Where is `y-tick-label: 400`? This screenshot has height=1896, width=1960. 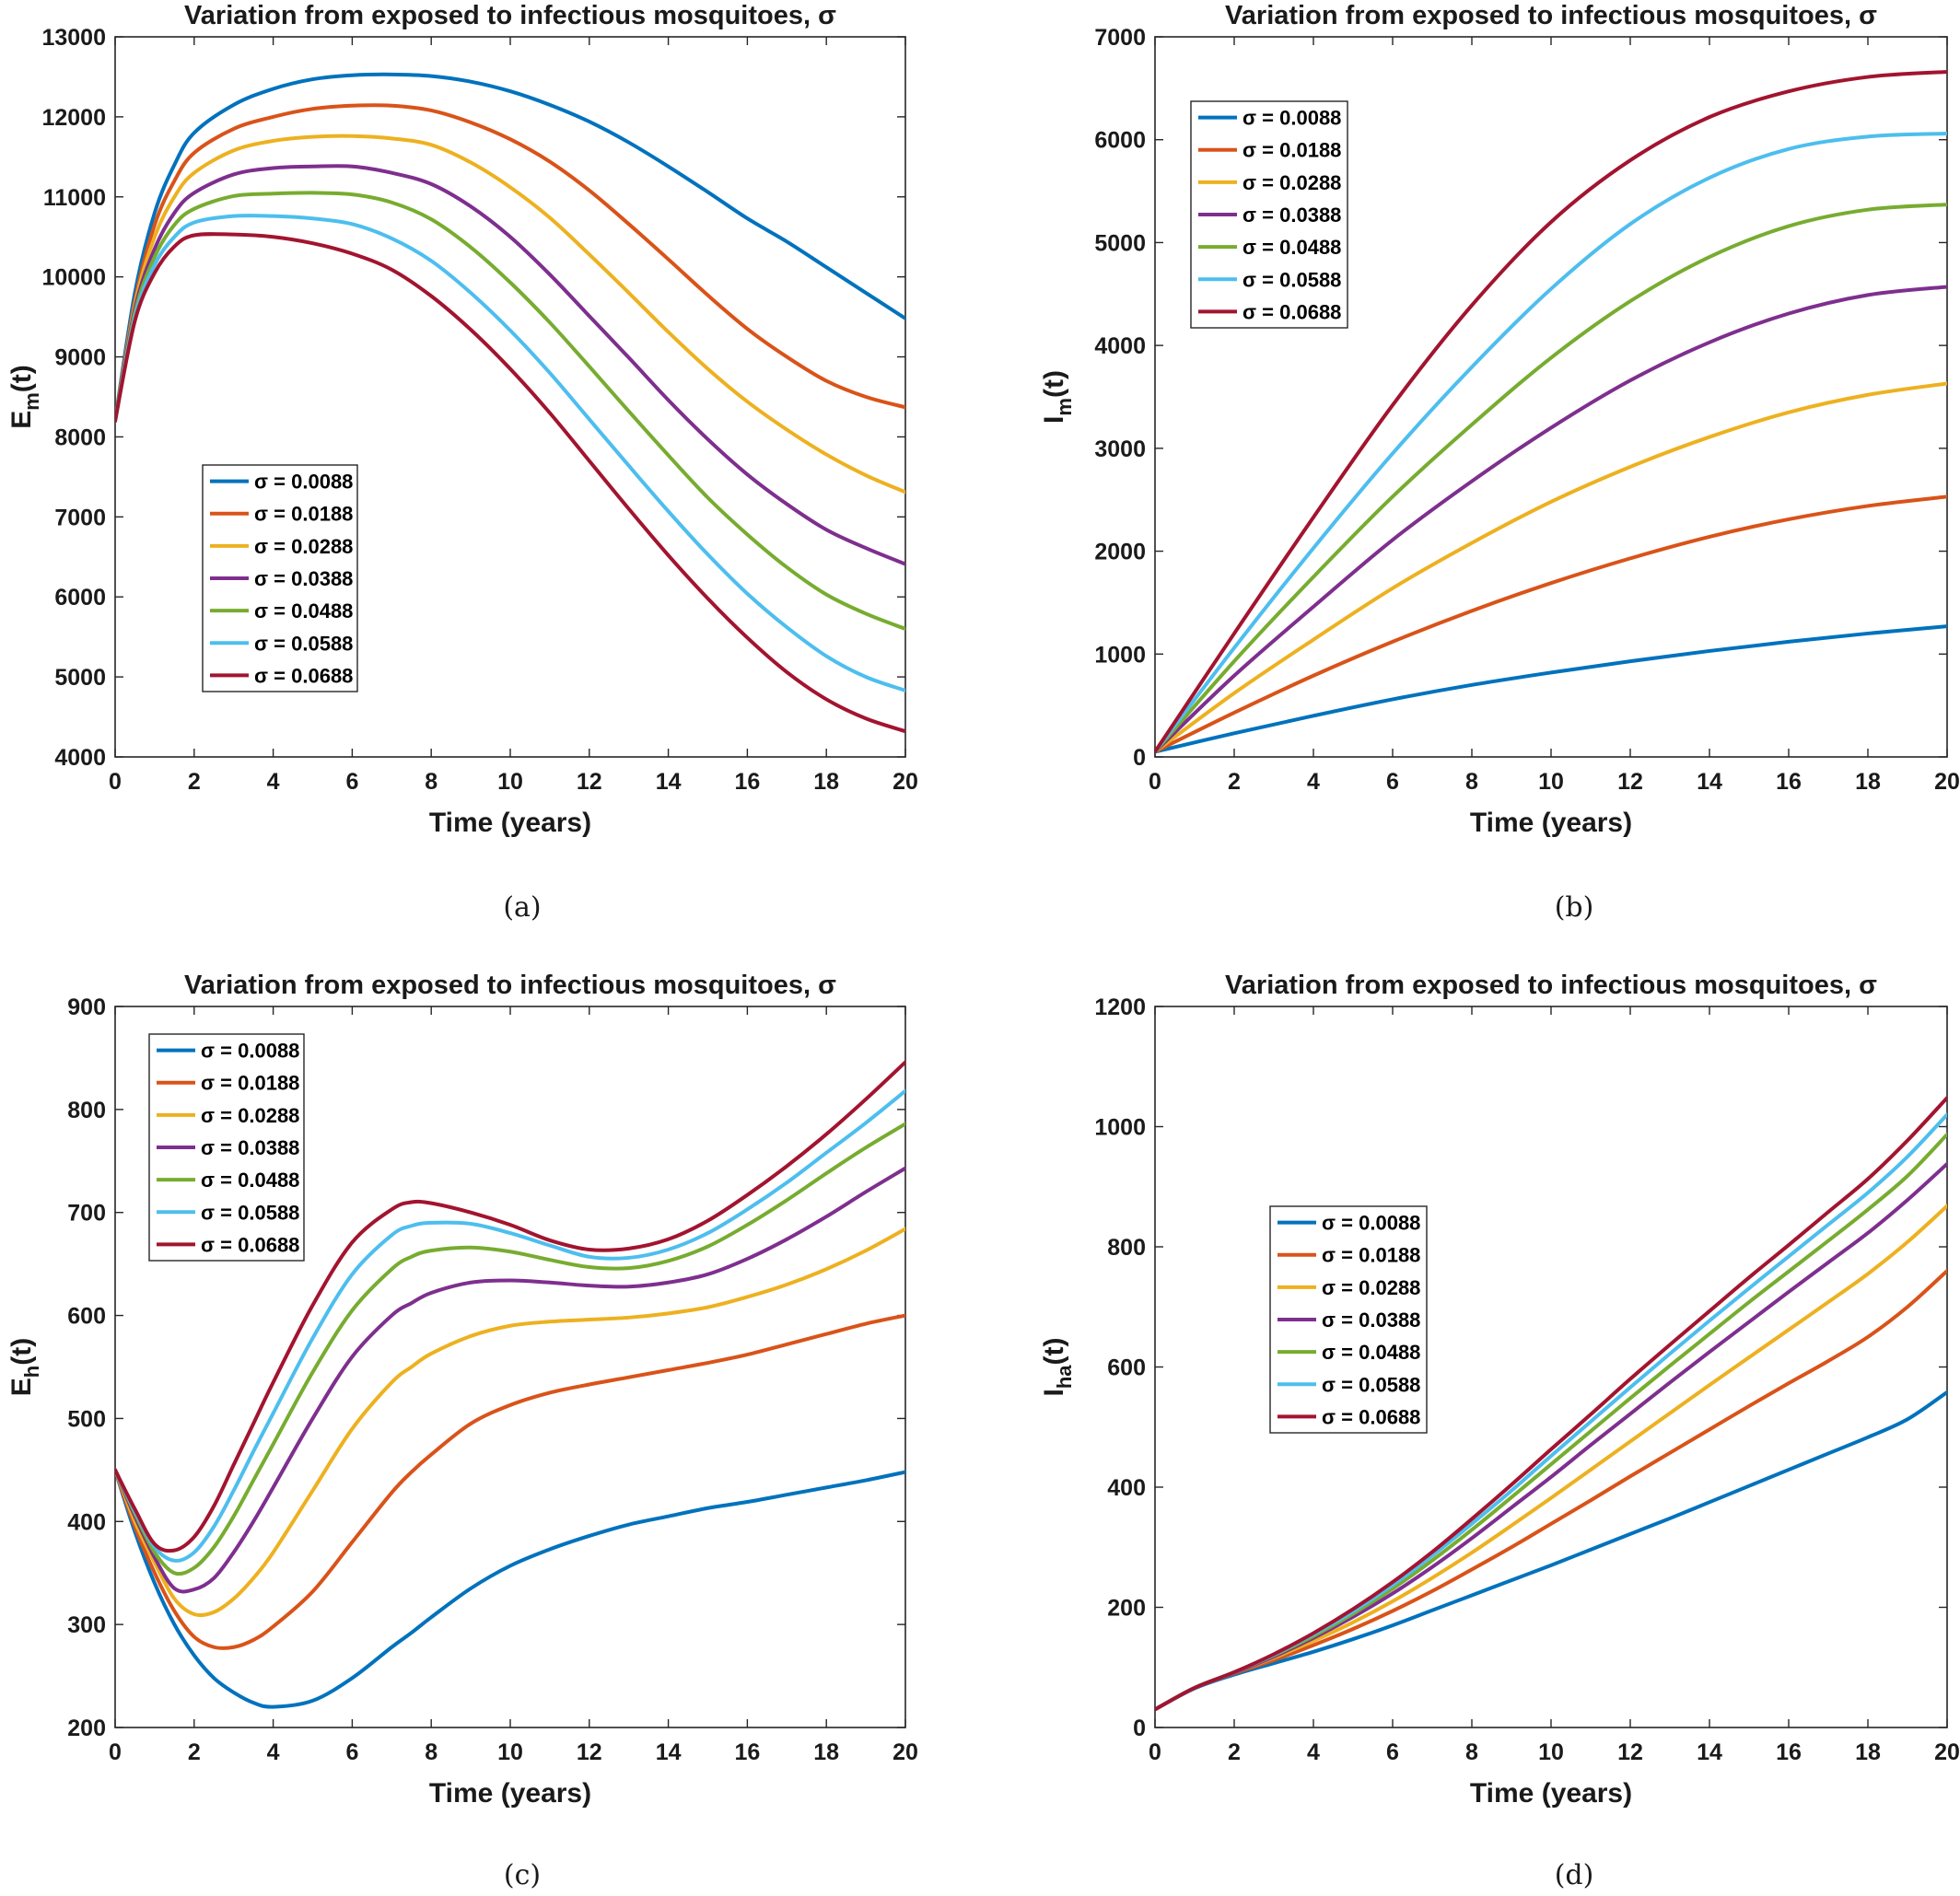 y-tick-label: 400 is located at coordinates (1126, 1488).